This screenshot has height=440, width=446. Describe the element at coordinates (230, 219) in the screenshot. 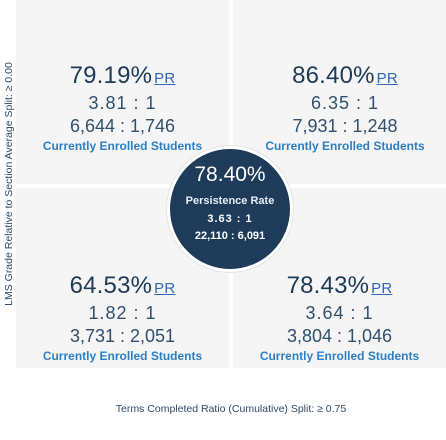

I see `overall-ratio: 3.63 : 1` at that location.